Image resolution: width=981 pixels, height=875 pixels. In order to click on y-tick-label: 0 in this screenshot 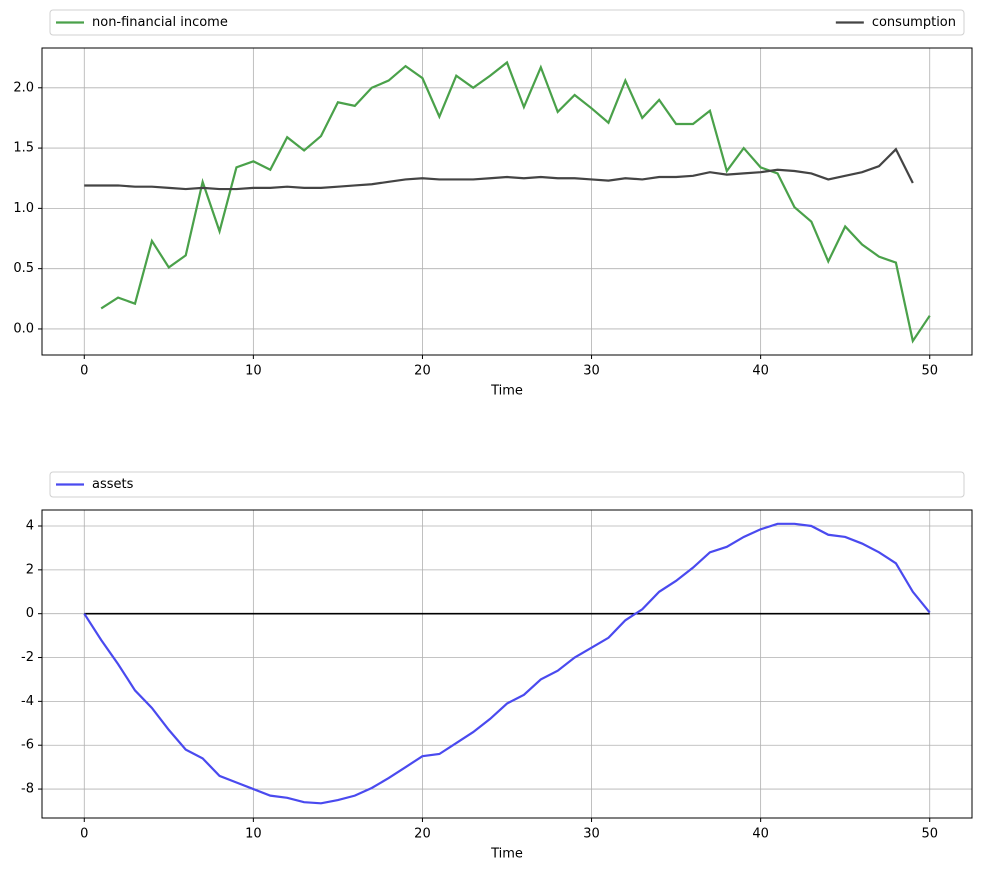, I will do `click(30, 613)`.